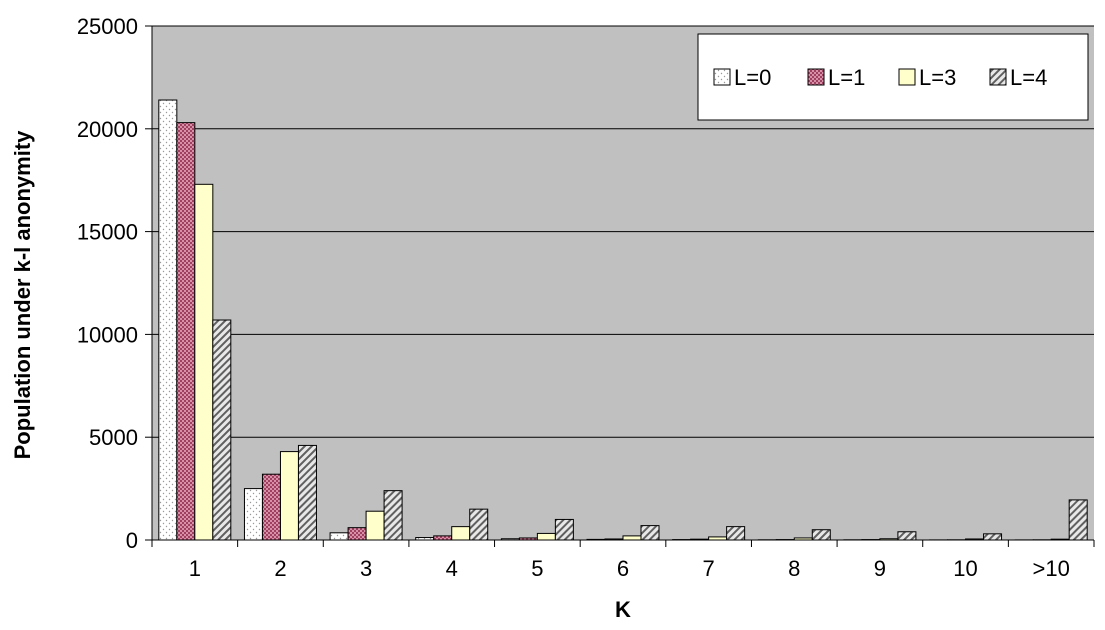  What do you see at coordinates (107, 129) in the screenshot?
I see `y-tick-label: 20000` at bounding box center [107, 129].